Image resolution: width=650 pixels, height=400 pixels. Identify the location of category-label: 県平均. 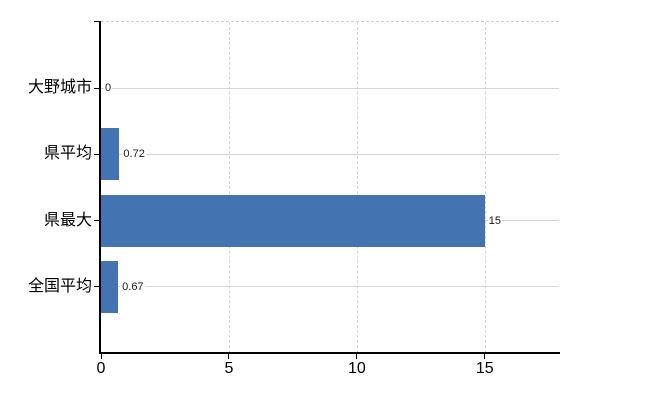
(67, 154).